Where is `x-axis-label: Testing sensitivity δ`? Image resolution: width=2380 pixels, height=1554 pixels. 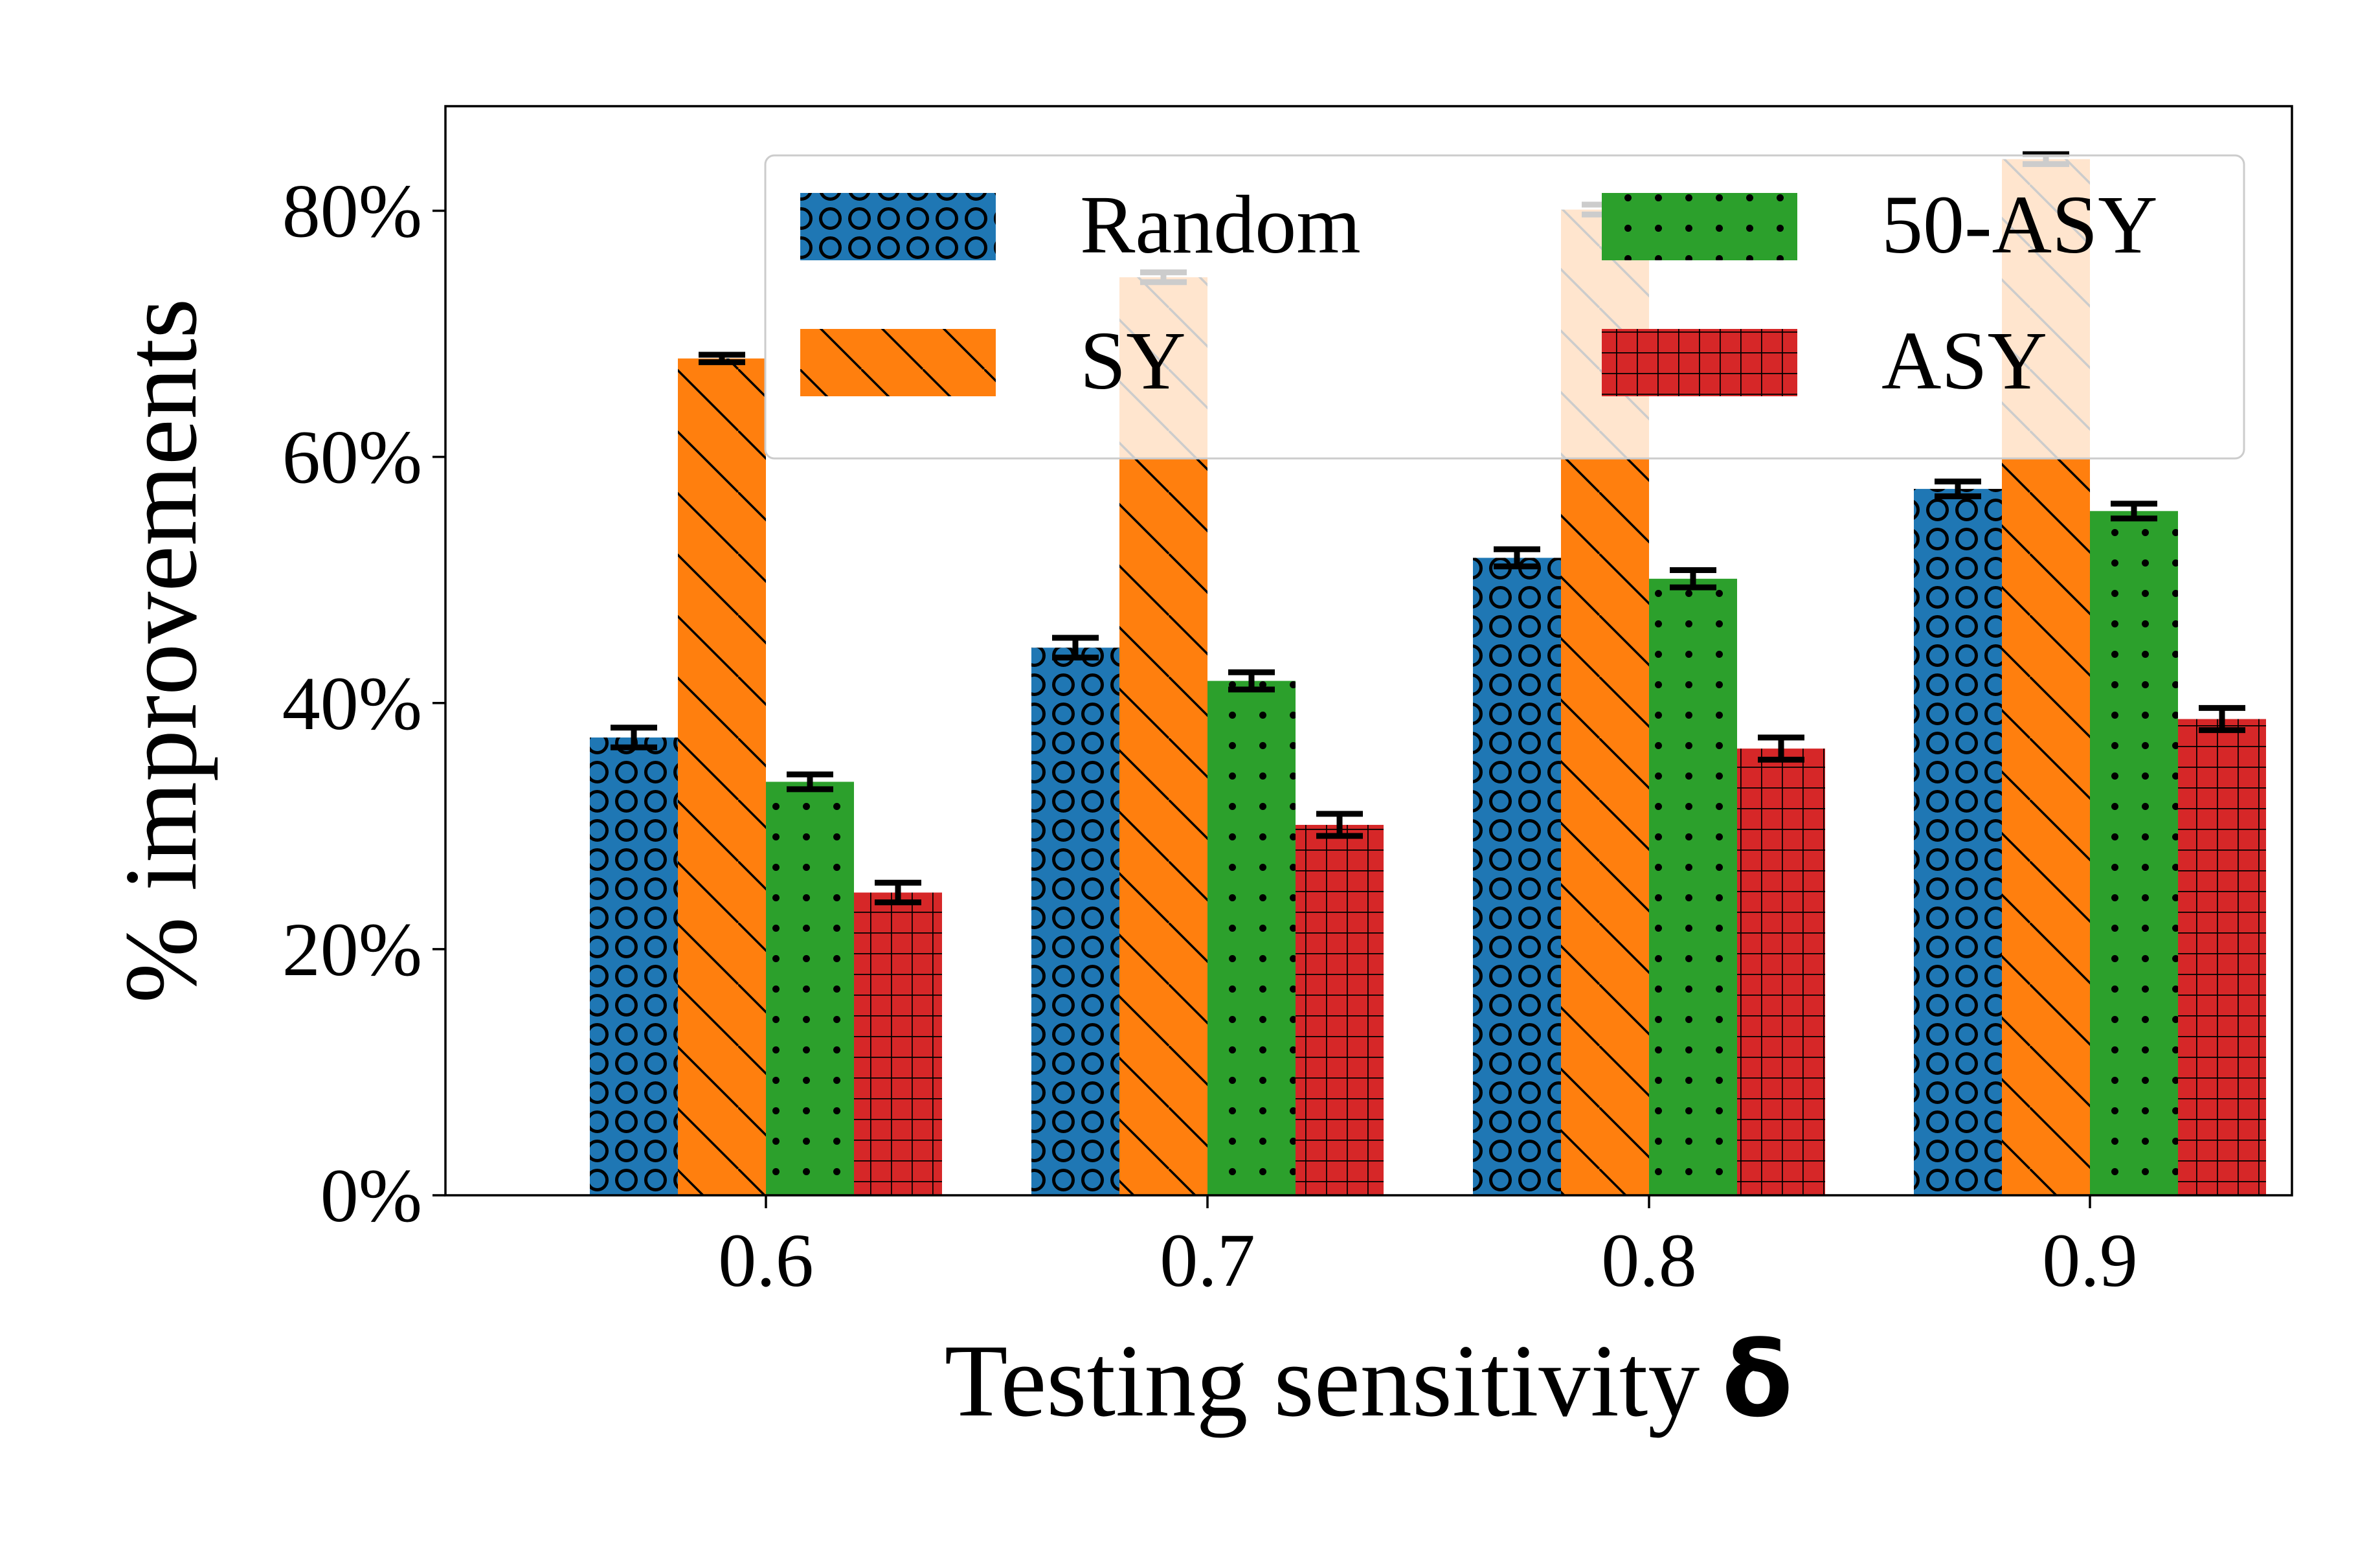
x-axis-label: Testing sensitivity δ is located at coordinates (1369, 1379).